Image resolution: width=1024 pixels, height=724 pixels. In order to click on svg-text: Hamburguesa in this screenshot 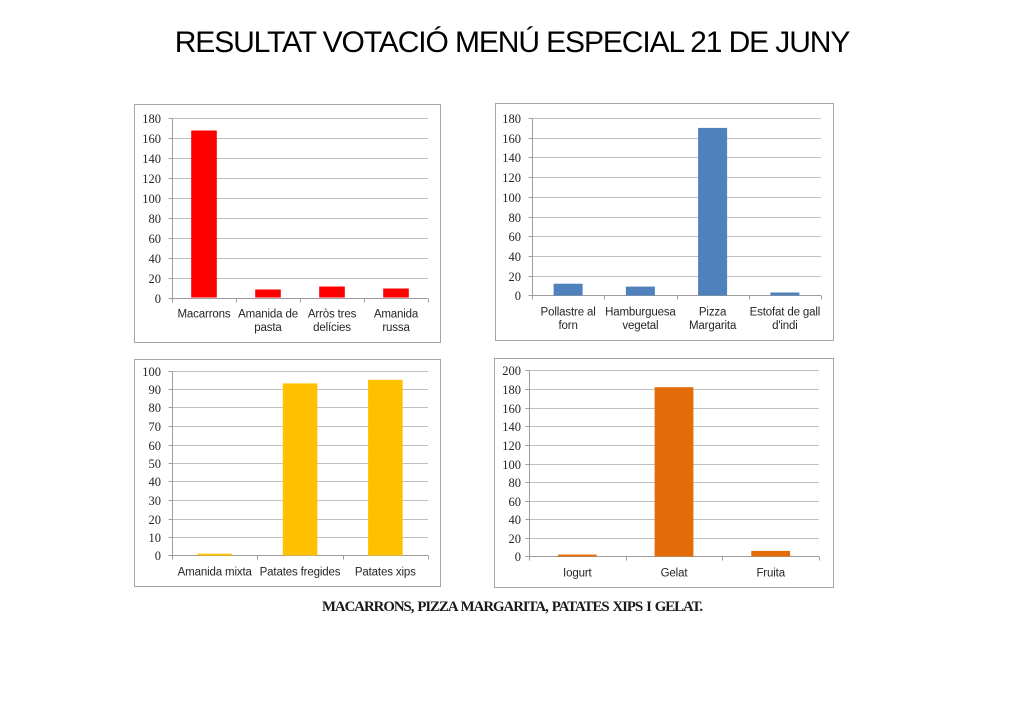, I will do `click(640, 313)`.